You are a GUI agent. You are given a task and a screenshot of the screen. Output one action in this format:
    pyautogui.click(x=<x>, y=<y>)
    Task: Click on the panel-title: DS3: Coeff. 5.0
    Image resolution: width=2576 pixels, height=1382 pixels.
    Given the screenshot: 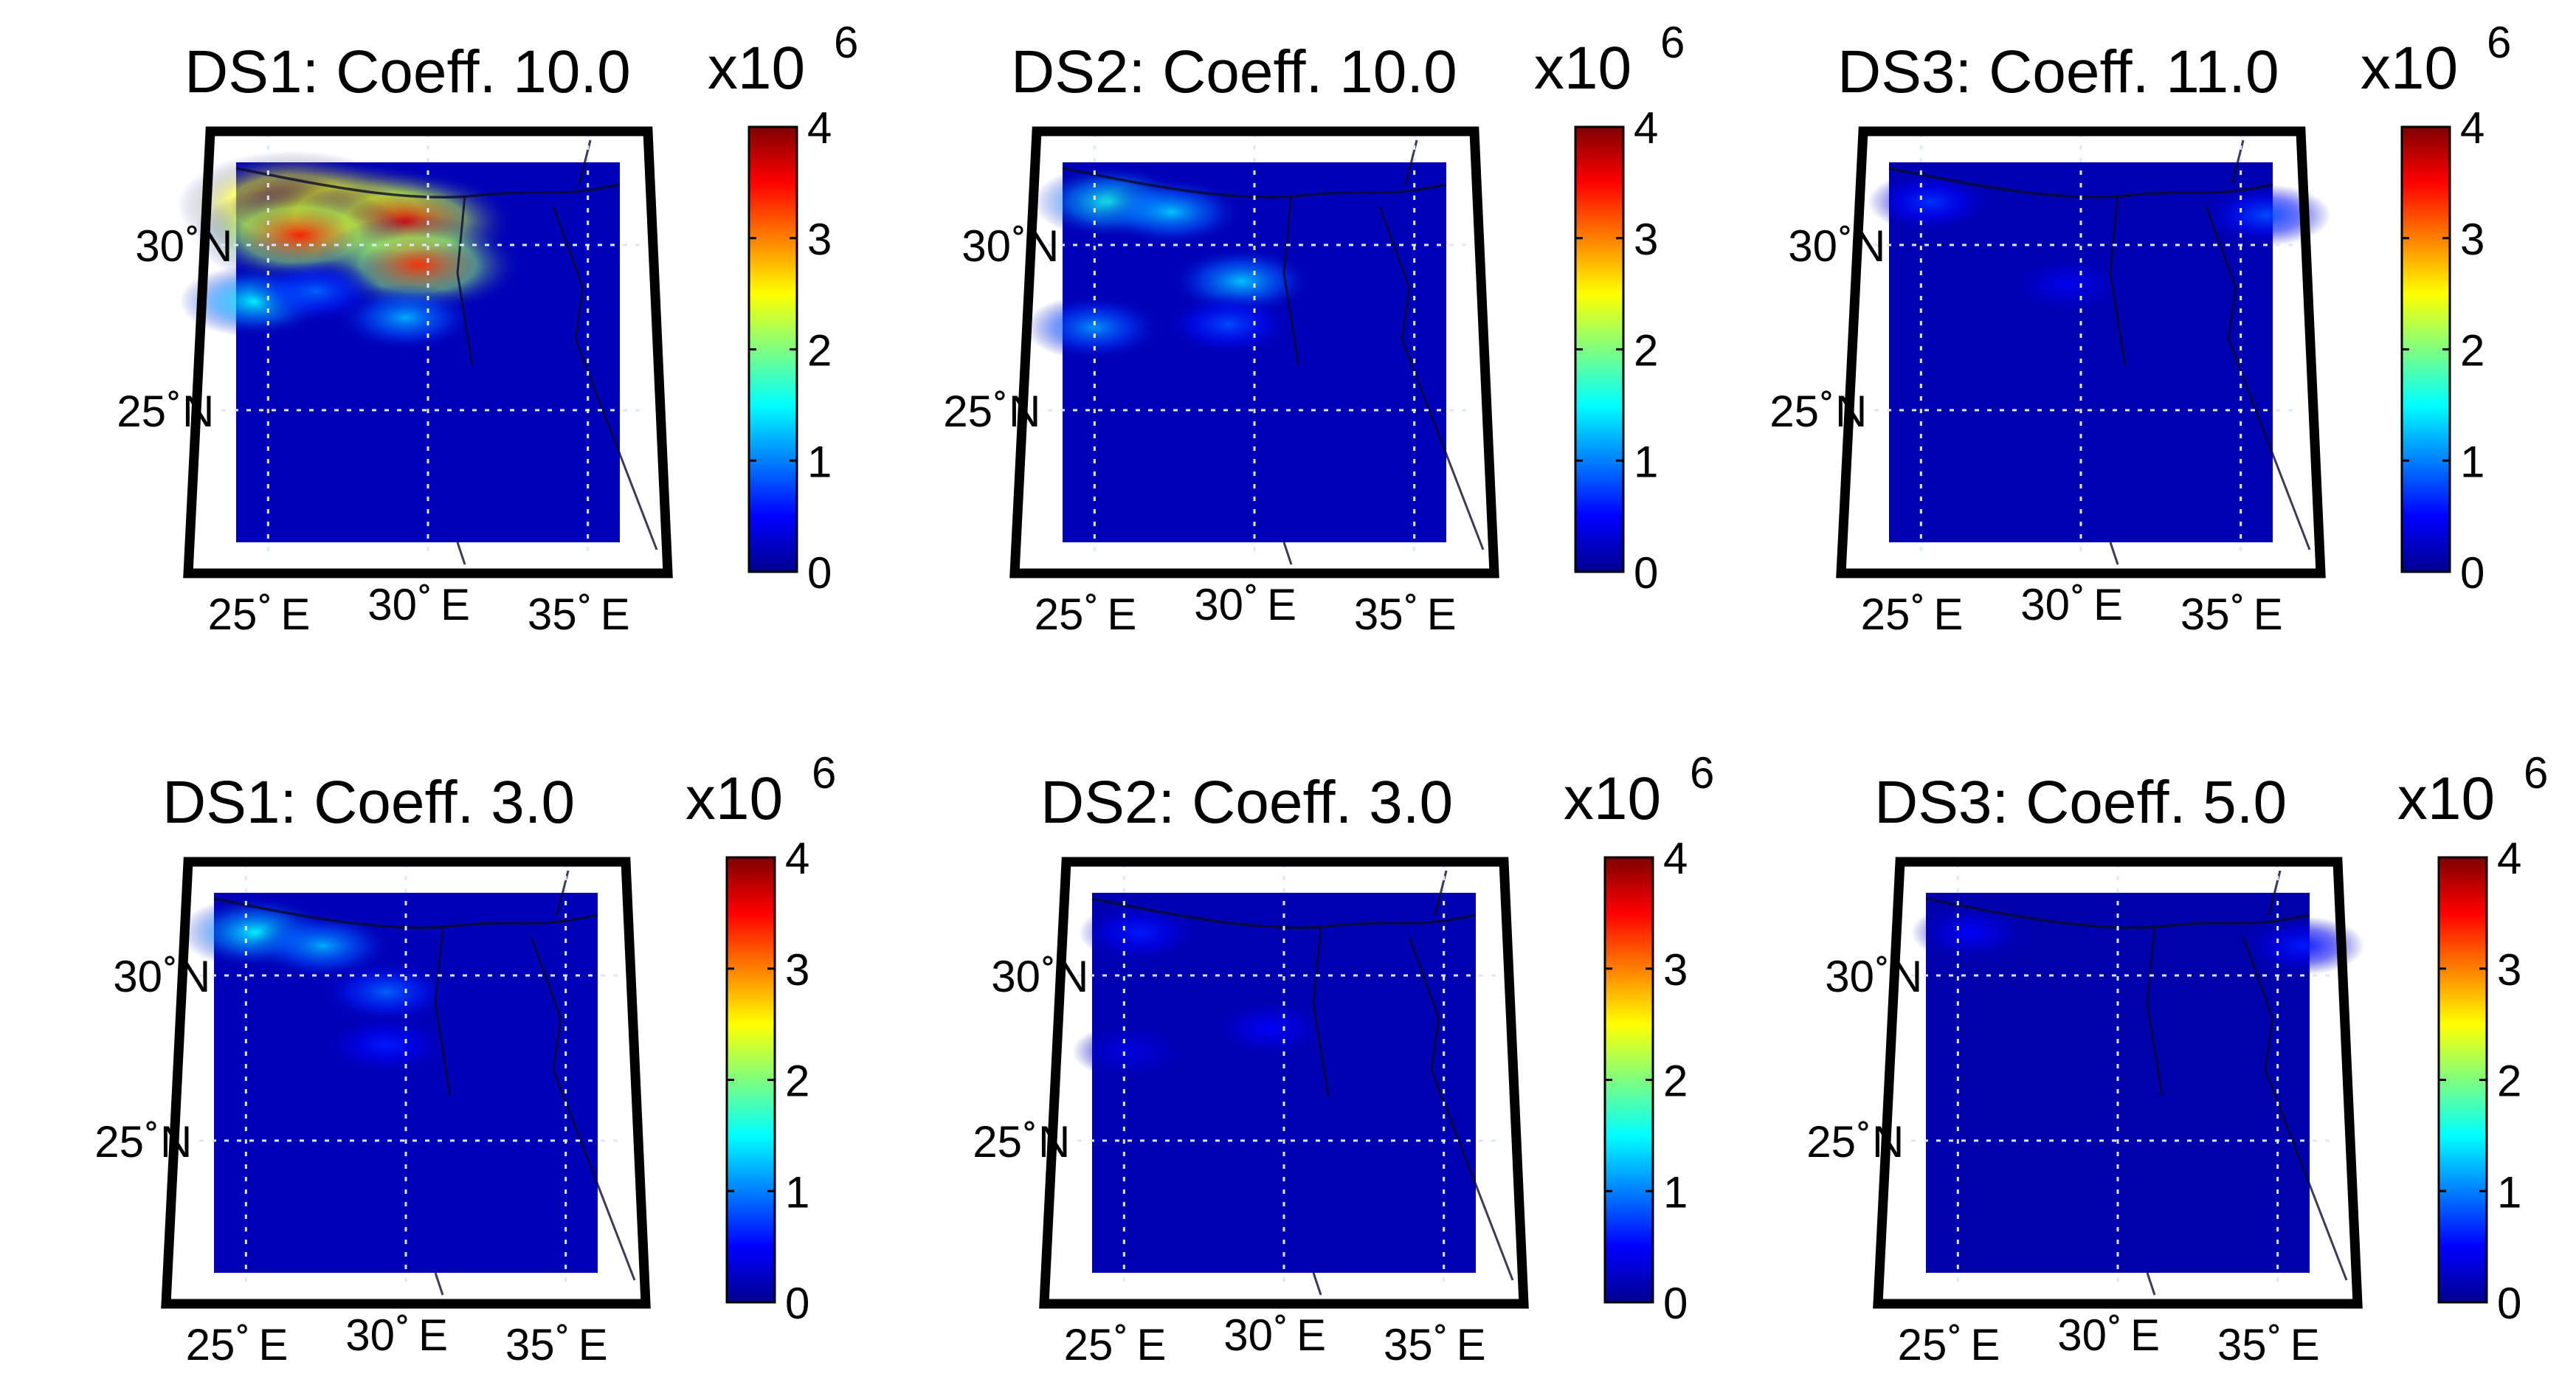 What is the action you would take?
    pyautogui.click(x=2080, y=802)
    